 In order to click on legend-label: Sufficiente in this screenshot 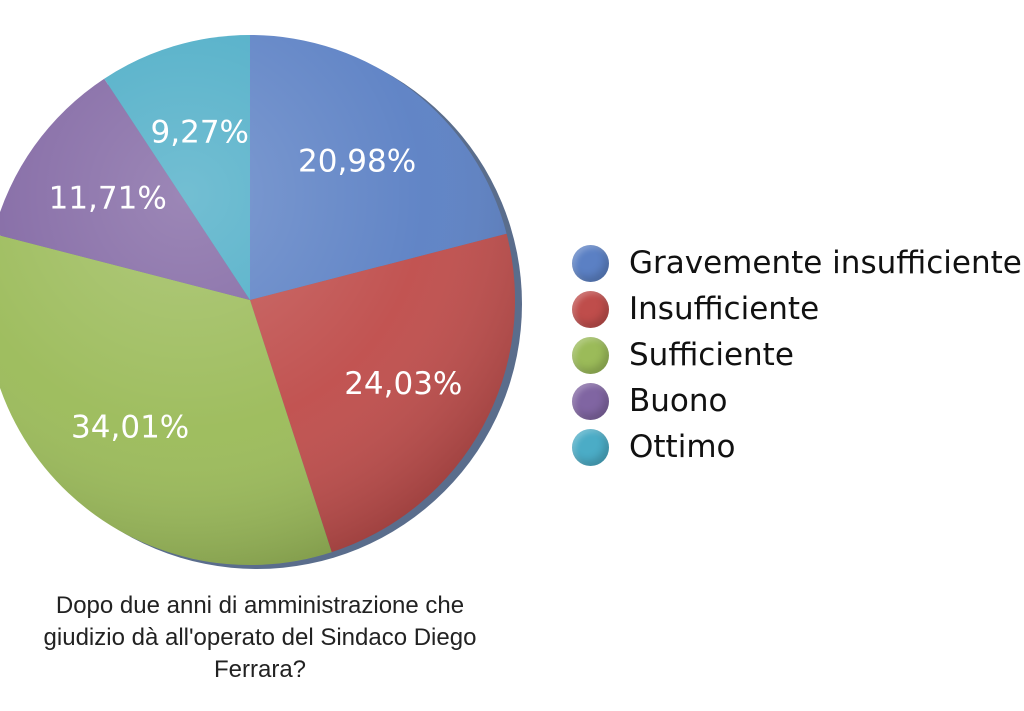, I will do `click(711, 355)`.